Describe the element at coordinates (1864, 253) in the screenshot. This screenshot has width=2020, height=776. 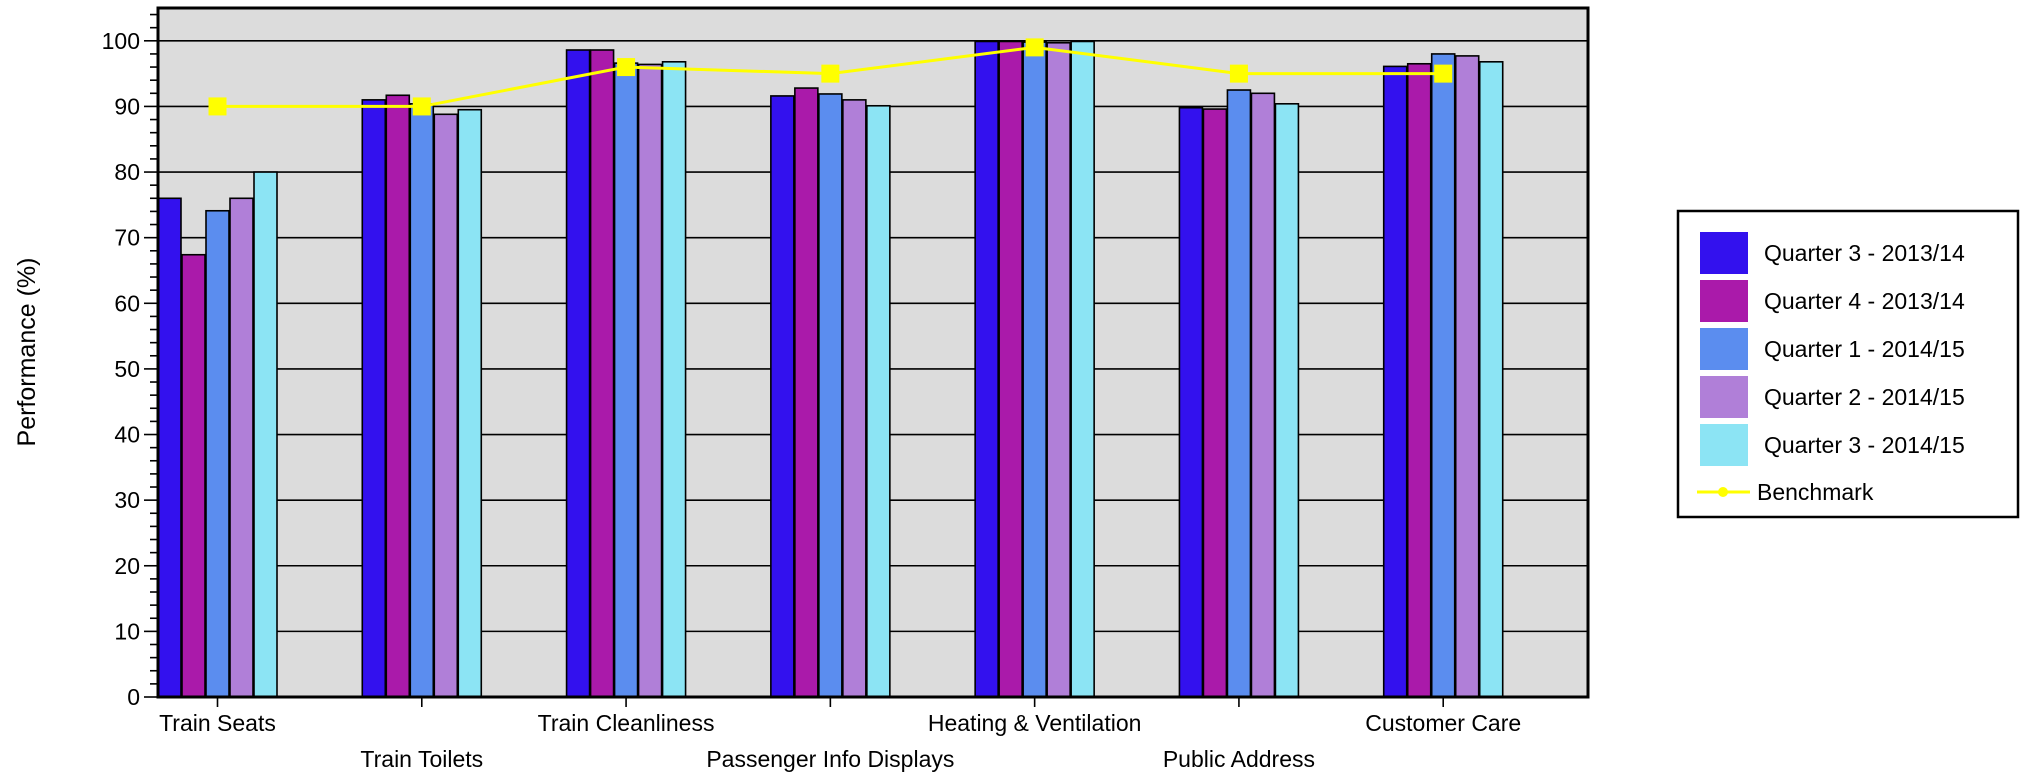
I see `legend-label: Quarter 3 - 2013/14` at that location.